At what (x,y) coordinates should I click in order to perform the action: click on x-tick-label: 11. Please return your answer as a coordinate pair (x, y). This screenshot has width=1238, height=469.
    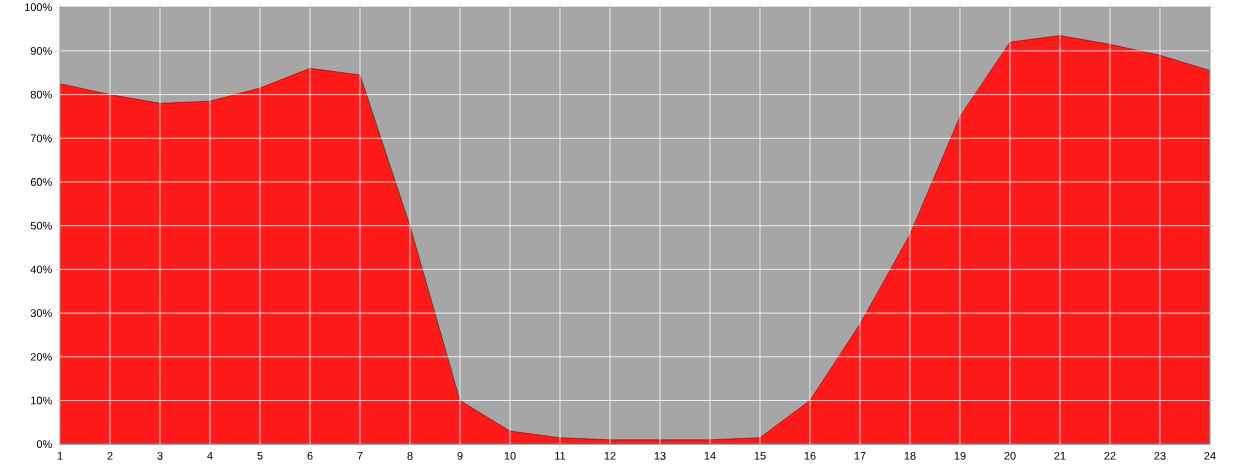
    Looking at the image, I should click on (560, 455).